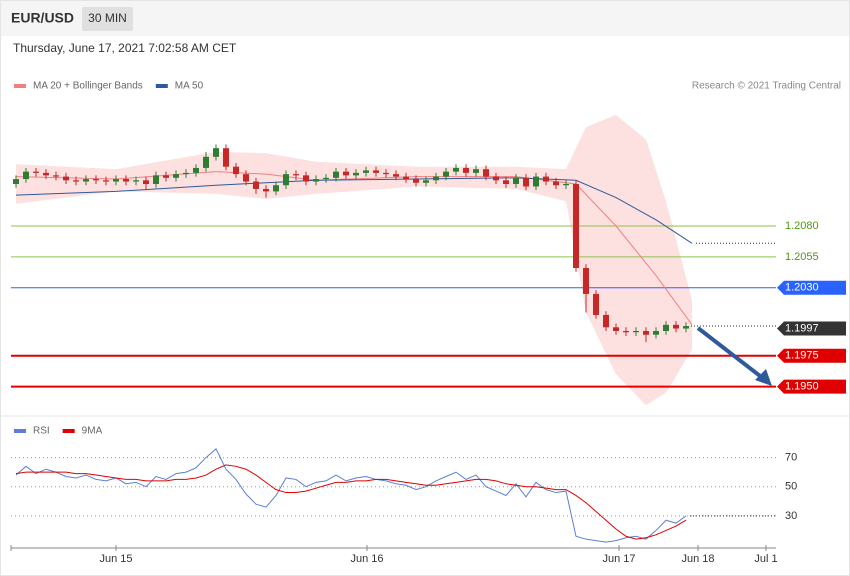 The width and height of the screenshot is (850, 576). I want to click on timestamp: Thursday, June 17, 2021 7:02:58 AM CET, so click(125, 48).